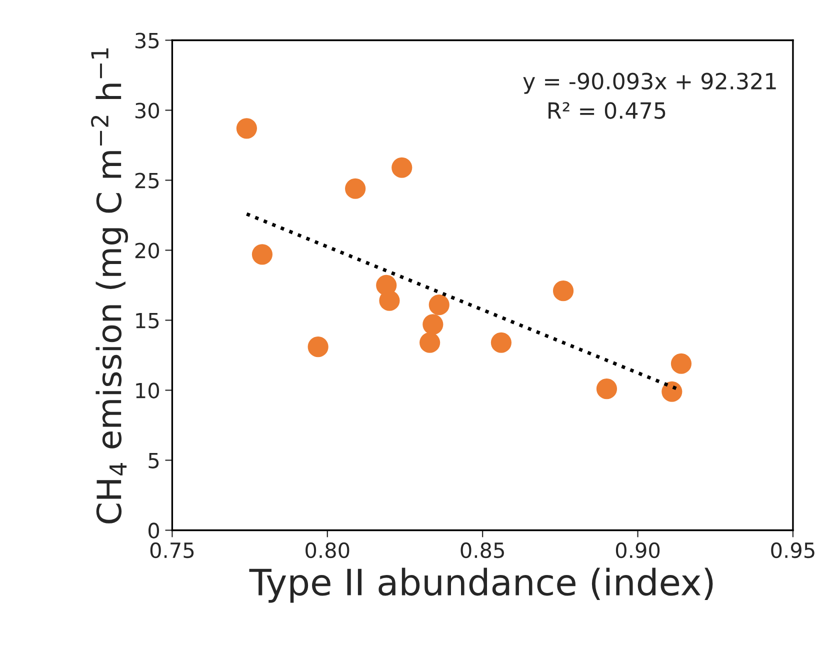  I want to click on y-axis-title: CH$_{4}$ emission (mg C m$^{−2}$ h$^{−1}$, so click(109, 286).